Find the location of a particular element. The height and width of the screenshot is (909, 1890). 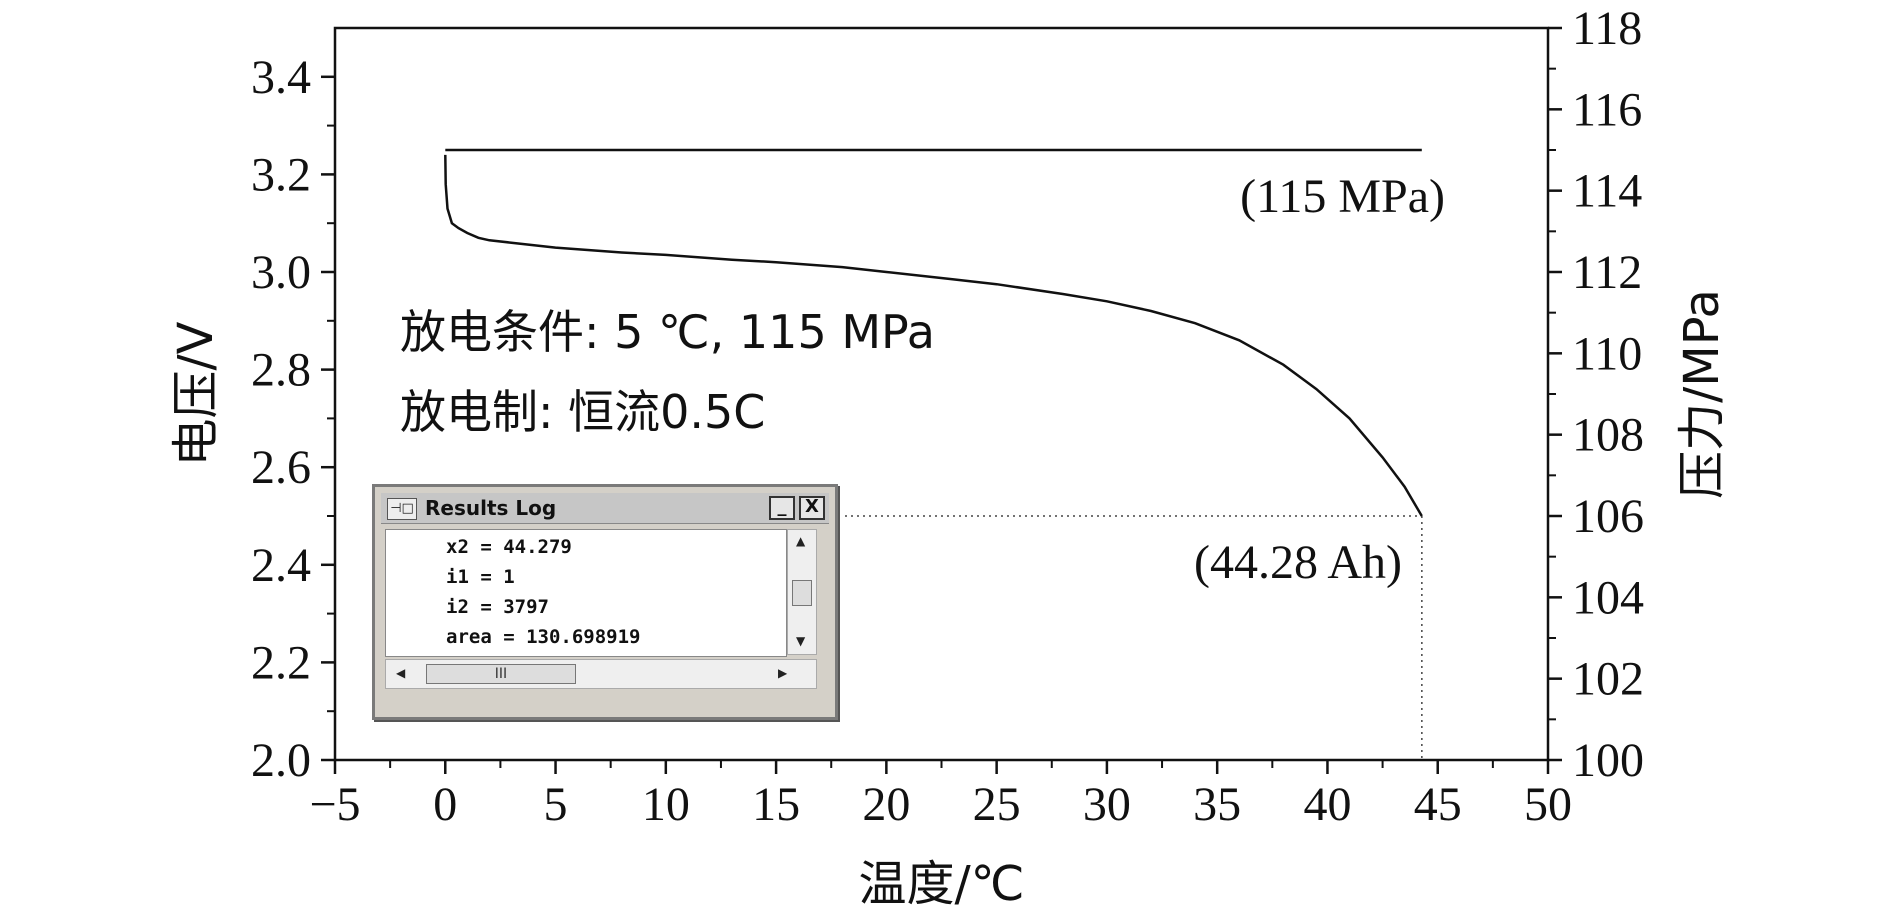

pin-icon: ⊣□ is located at coordinates (402, 509).